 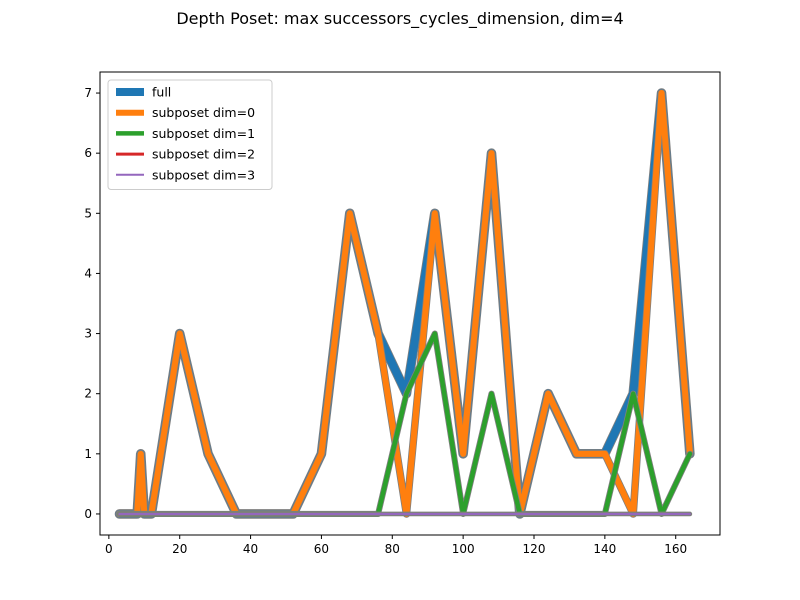 I want to click on y-tick-label: 0, so click(x=88, y=514).